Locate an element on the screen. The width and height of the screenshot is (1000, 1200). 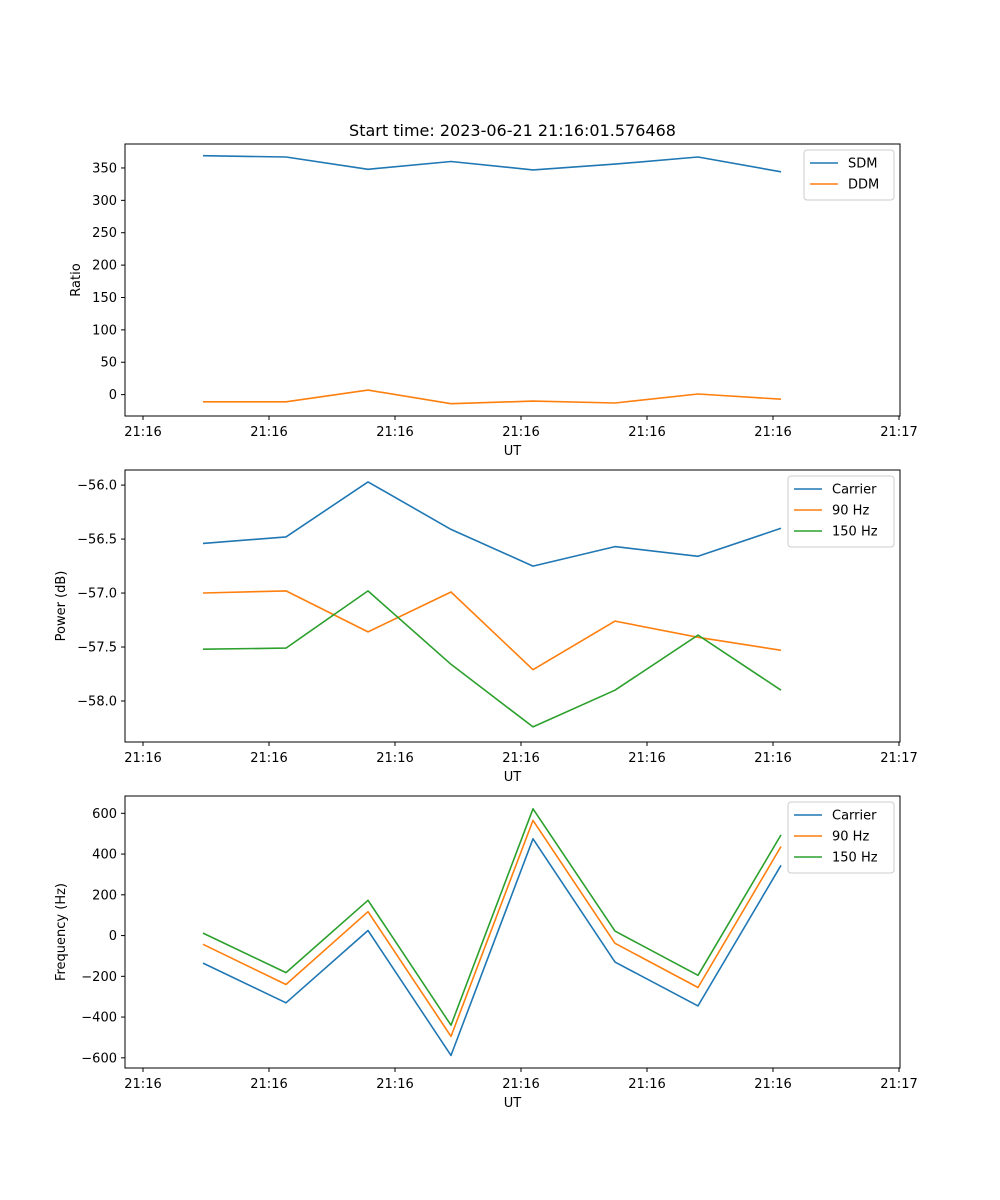
y-tick-label: 100 is located at coordinates (104, 330).